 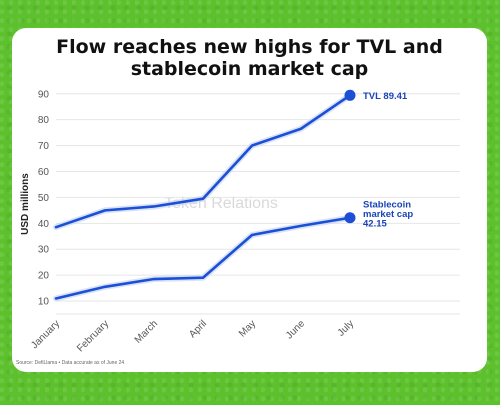 I want to click on y-tick-label: 30, so click(x=44, y=250).